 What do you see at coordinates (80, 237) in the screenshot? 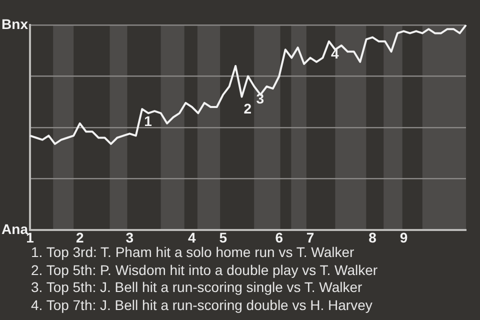
I see `x-tick-label: 2` at bounding box center [80, 237].